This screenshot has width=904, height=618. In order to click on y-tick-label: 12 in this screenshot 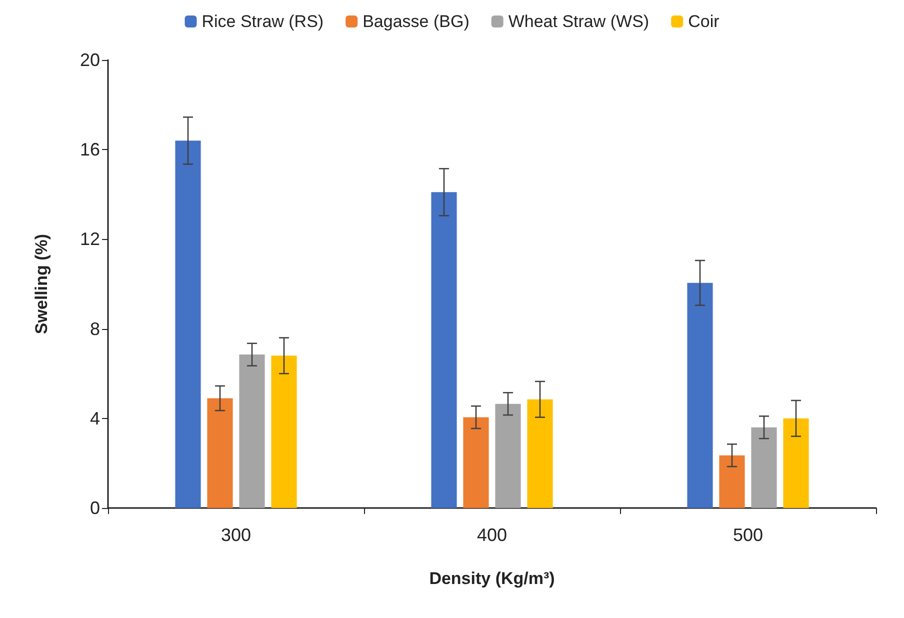, I will do `click(90, 239)`.